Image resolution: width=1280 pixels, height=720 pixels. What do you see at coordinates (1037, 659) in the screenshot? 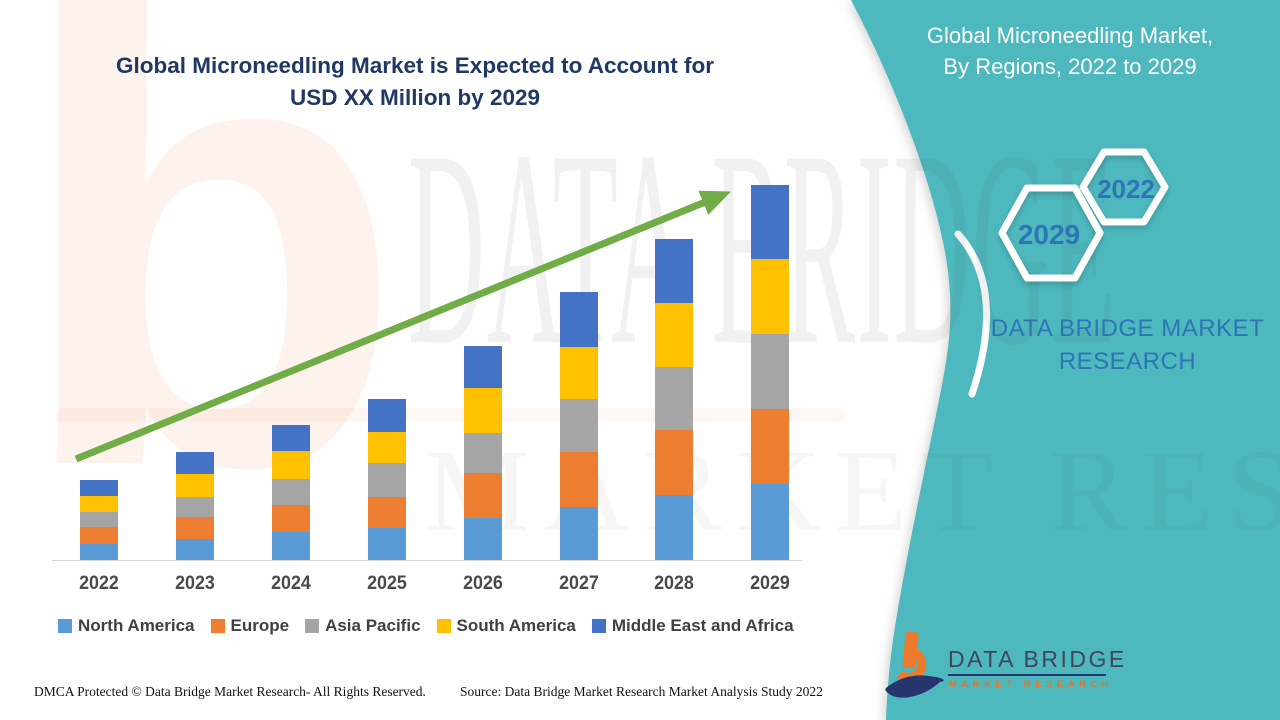
I see `dbmr-logo-name: DATA BRIDGE` at bounding box center [1037, 659].